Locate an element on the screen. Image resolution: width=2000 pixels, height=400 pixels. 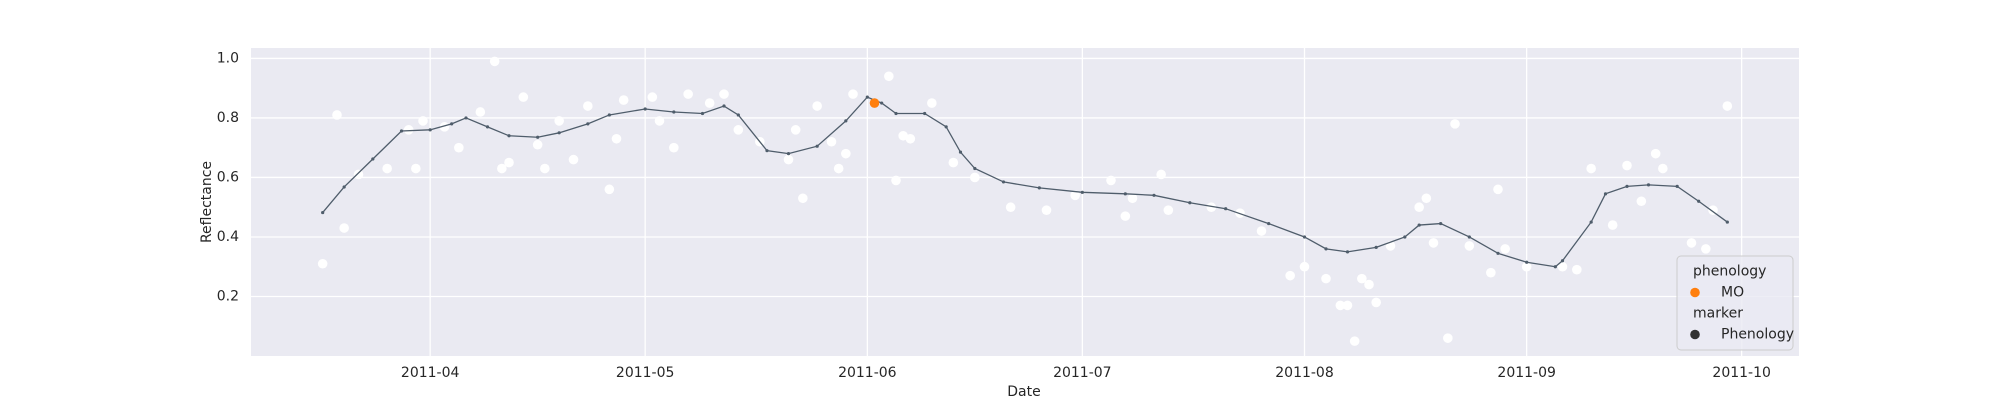
y-tick-label: 0.4 is located at coordinates (228, 237).